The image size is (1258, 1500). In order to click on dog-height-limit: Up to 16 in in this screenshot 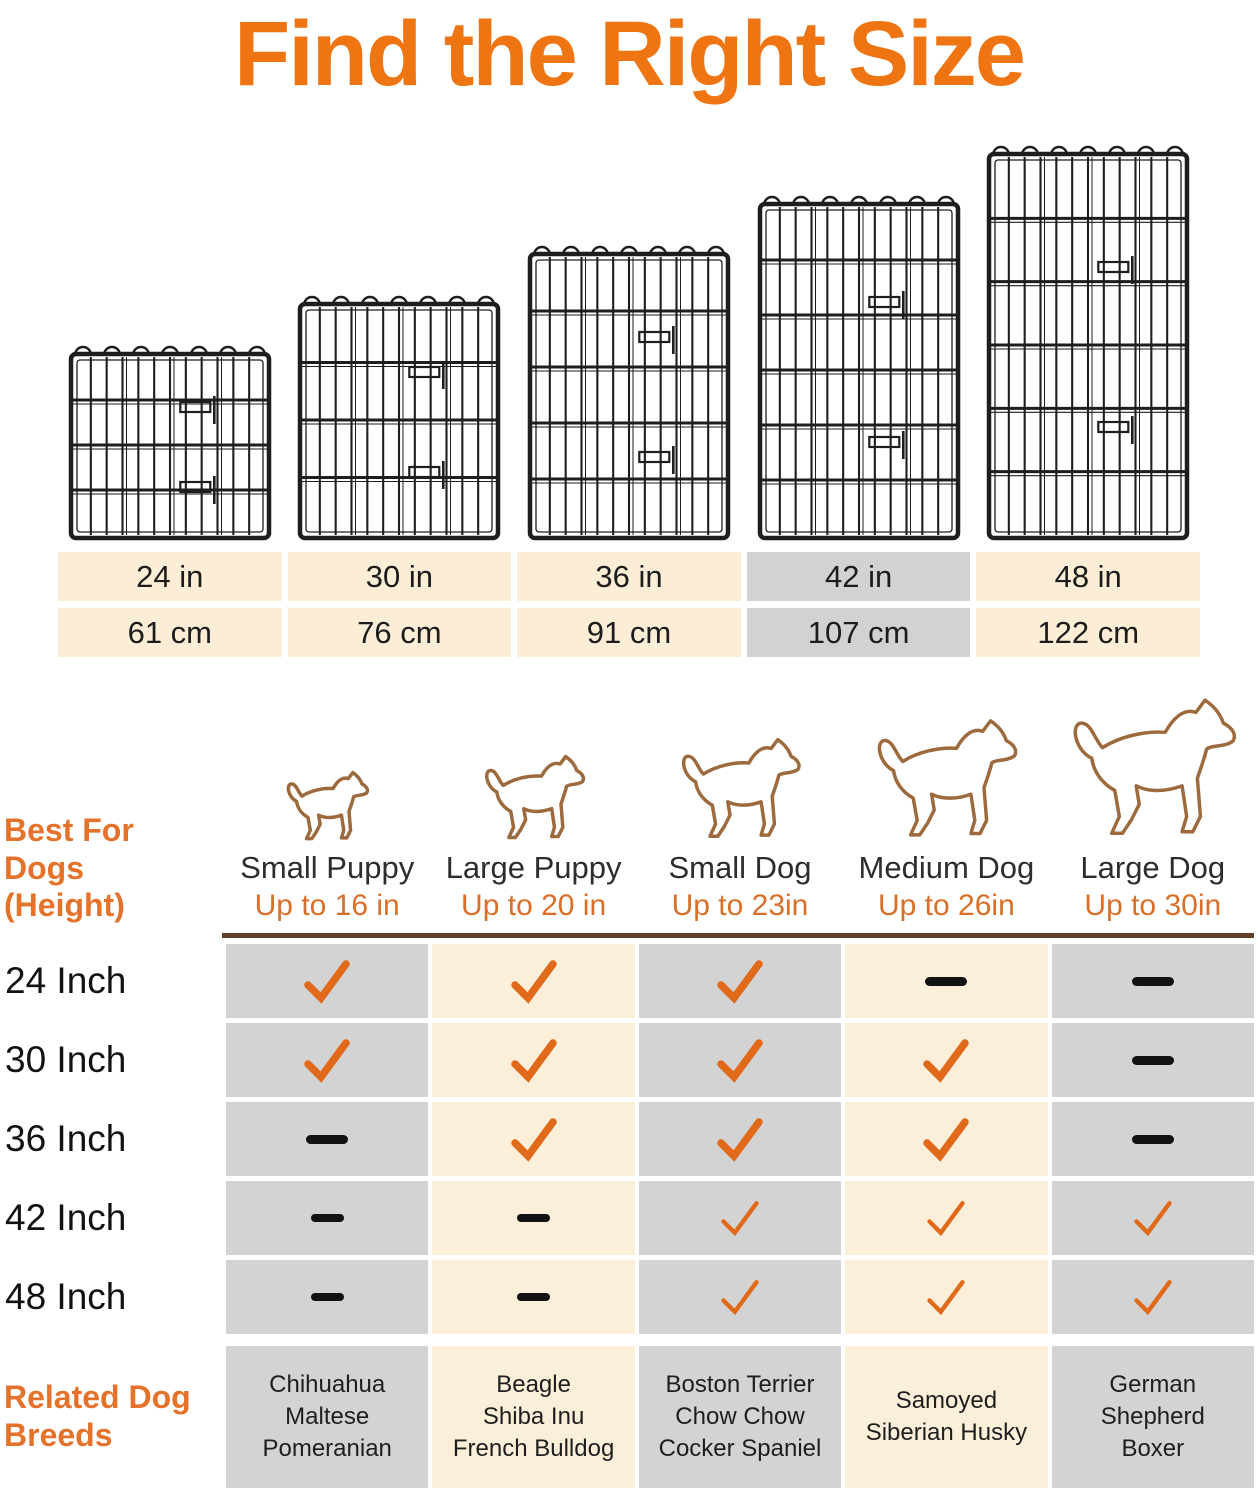, I will do `click(327, 905)`.